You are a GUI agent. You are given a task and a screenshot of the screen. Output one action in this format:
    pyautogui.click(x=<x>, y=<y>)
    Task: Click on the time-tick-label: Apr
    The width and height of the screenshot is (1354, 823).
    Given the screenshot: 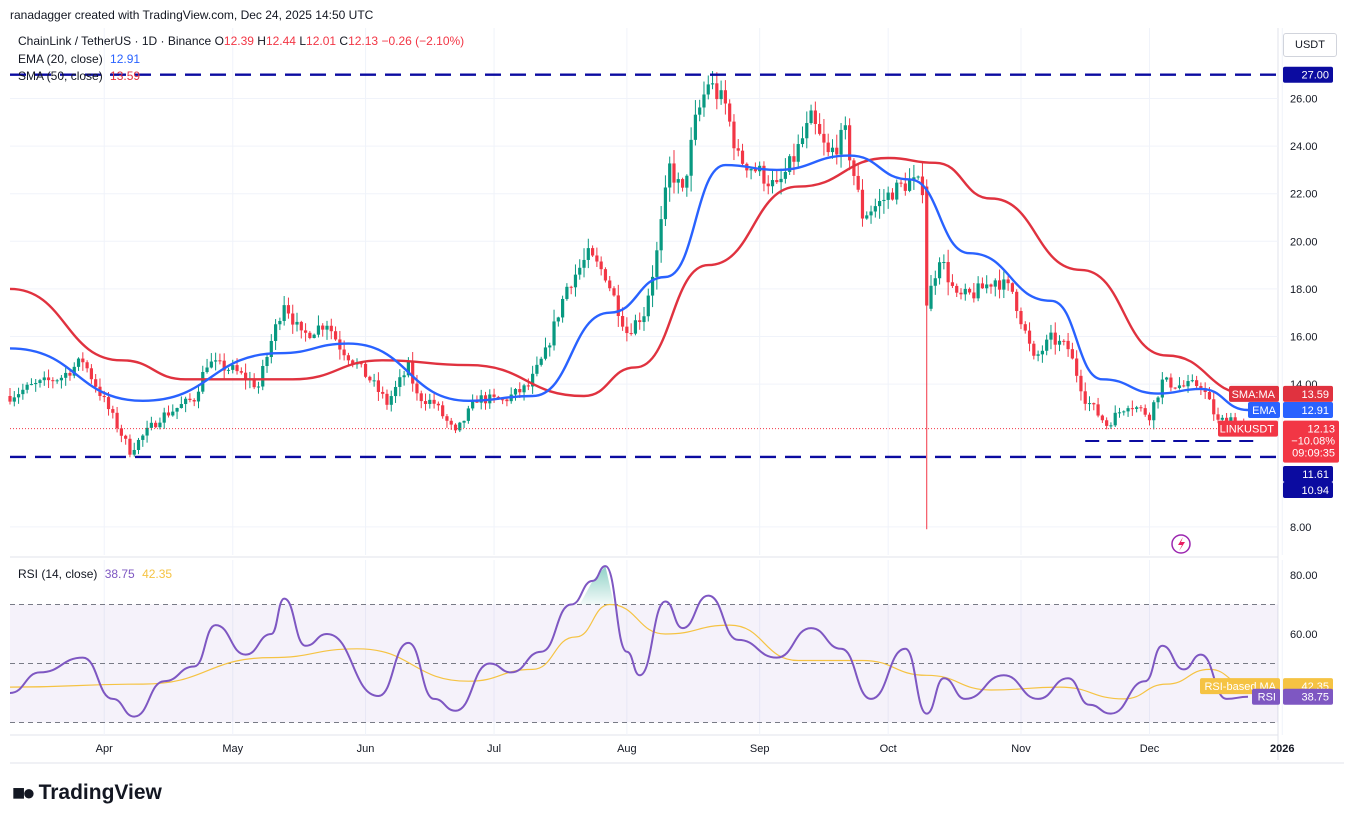 What is the action you would take?
    pyautogui.click(x=104, y=749)
    